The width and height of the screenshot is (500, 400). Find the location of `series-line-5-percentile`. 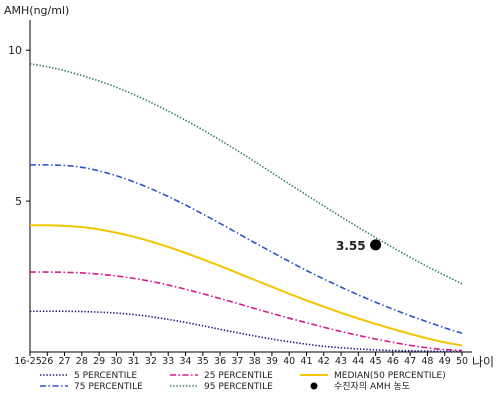

series-line-5-percentile is located at coordinates (246, 331).